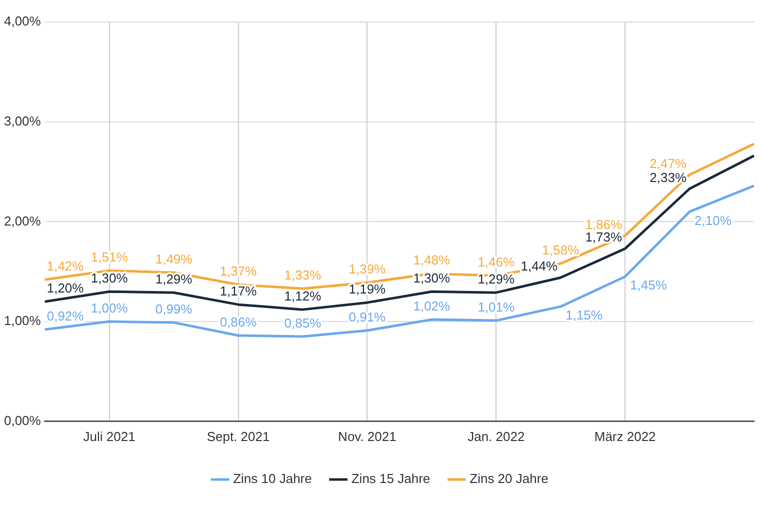 Image resolution: width=762 pixels, height=508 pixels. What do you see at coordinates (496, 262) in the screenshot?
I see `data-label: 1,46%` at bounding box center [496, 262].